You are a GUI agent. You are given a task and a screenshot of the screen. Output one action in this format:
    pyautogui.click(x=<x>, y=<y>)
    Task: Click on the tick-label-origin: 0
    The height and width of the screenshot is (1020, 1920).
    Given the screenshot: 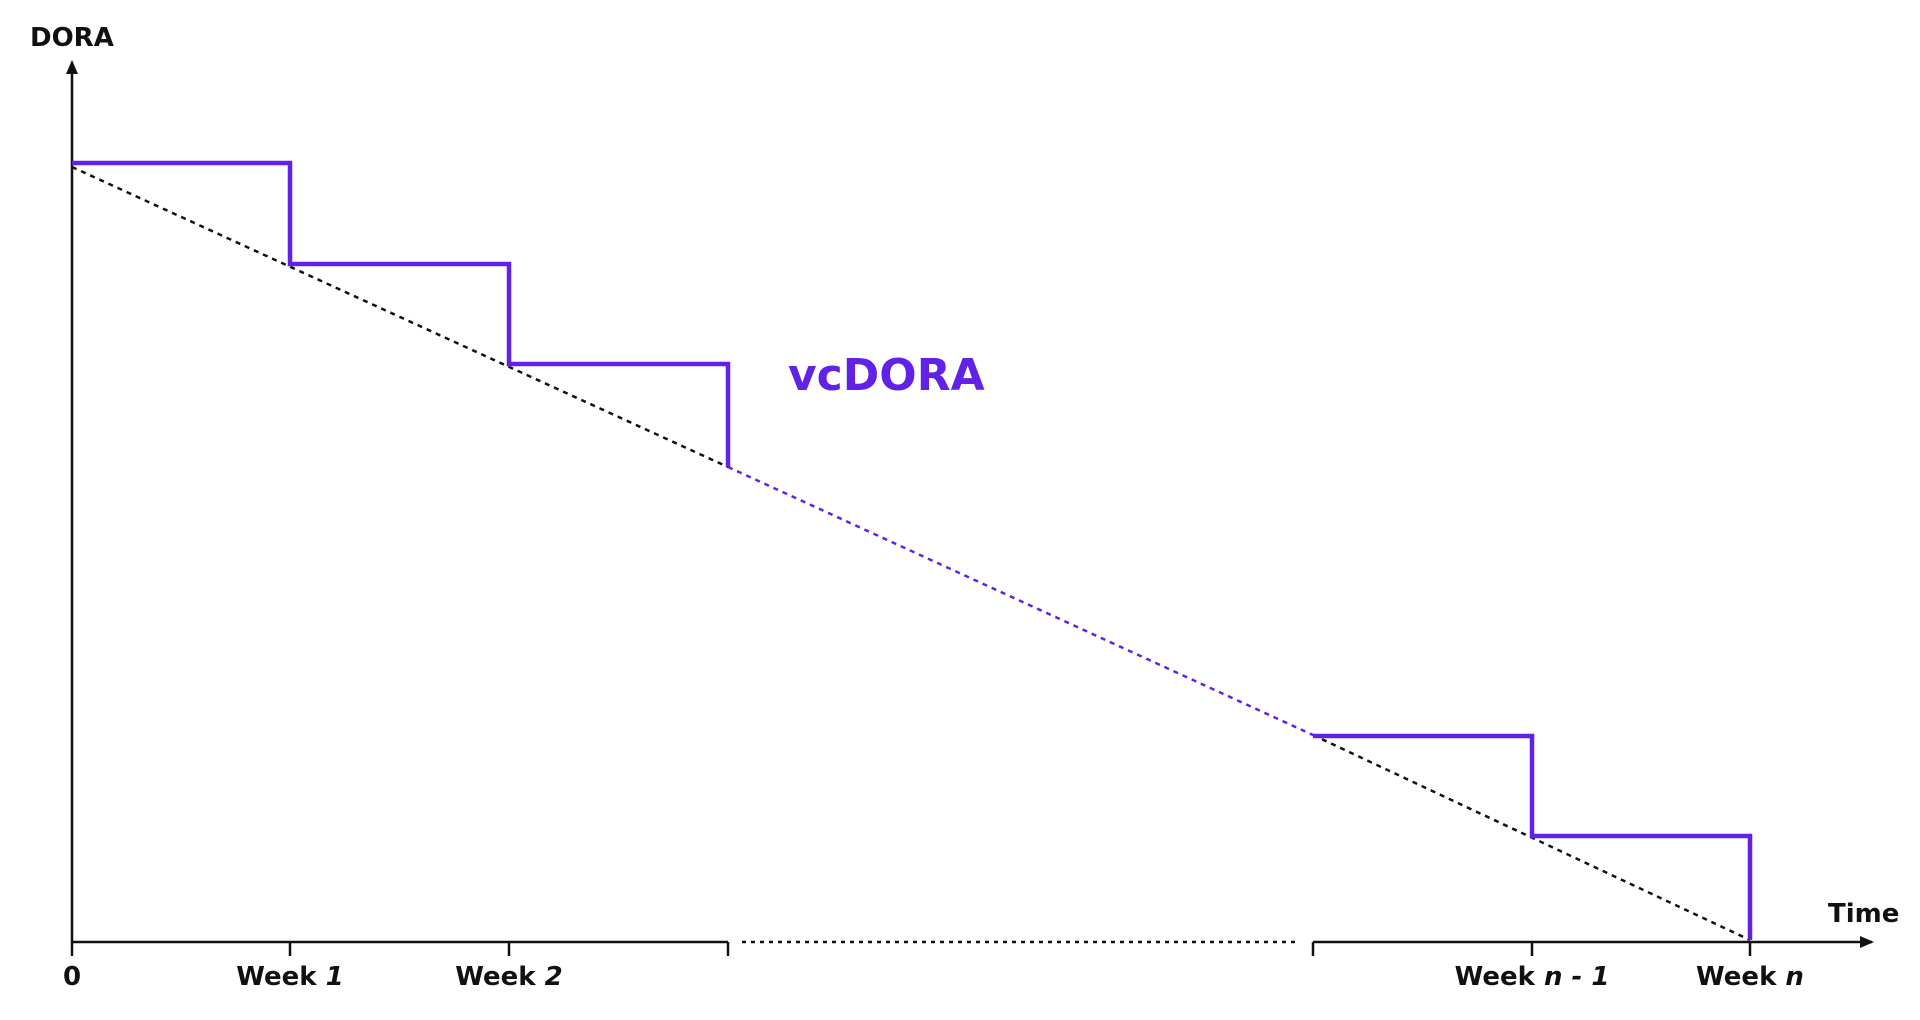 What is the action you would take?
    pyautogui.click(x=72, y=977)
    